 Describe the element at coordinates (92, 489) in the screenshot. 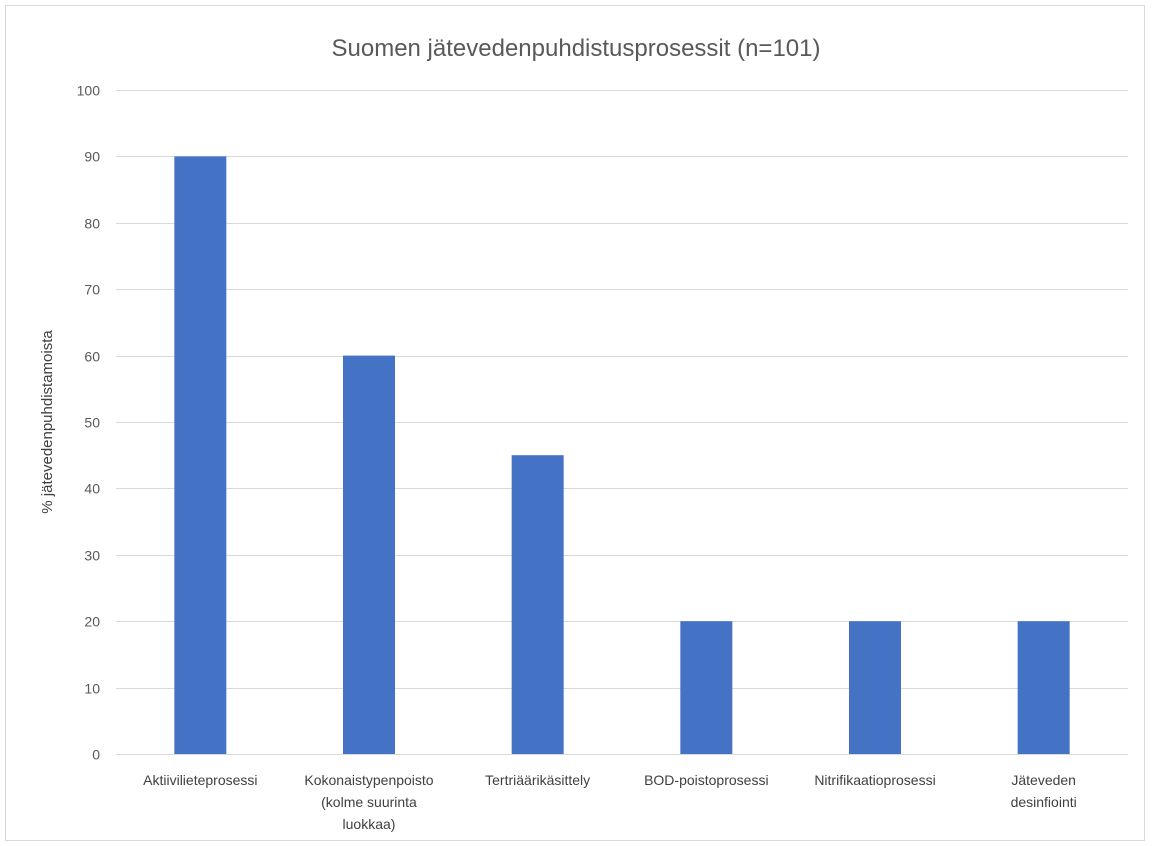

I see `y-tick-label: 40` at that location.